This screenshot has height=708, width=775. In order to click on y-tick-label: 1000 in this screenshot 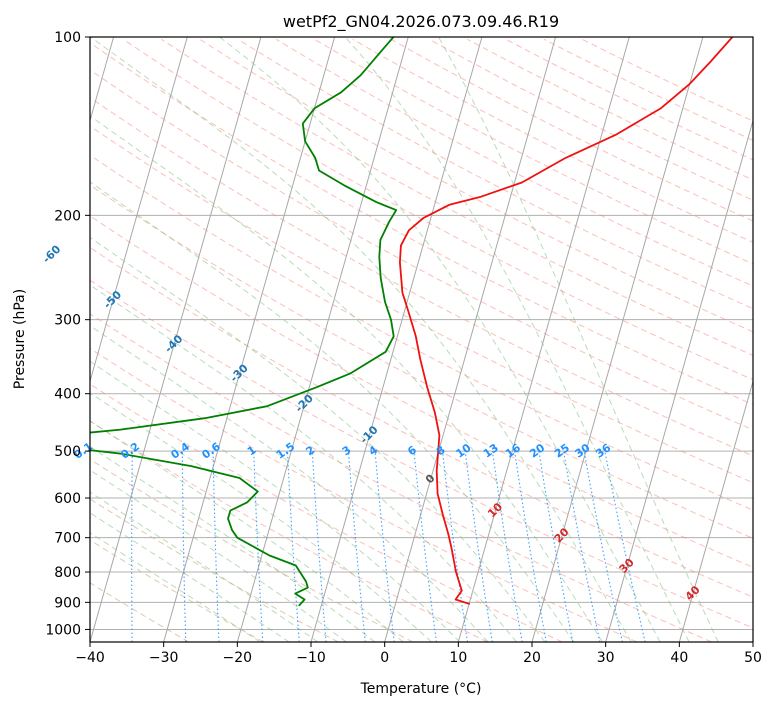, I will do `click(63, 630)`.